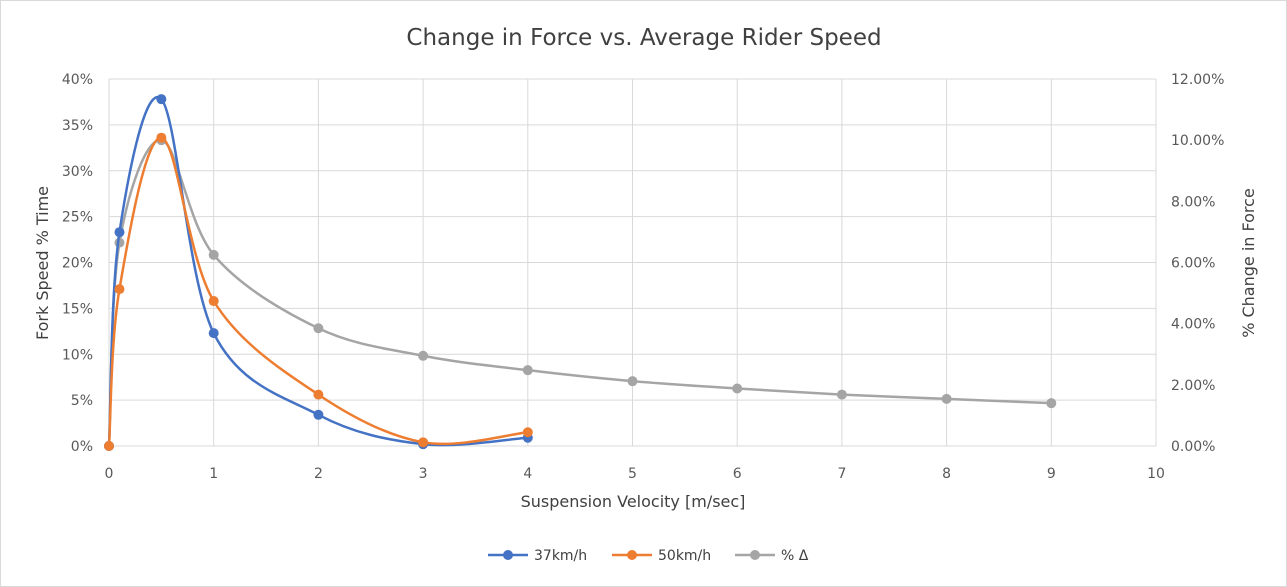  What do you see at coordinates (560, 556) in the screenshot?
I see `legend-label: 37km/h` at bounding box center [560, 556].